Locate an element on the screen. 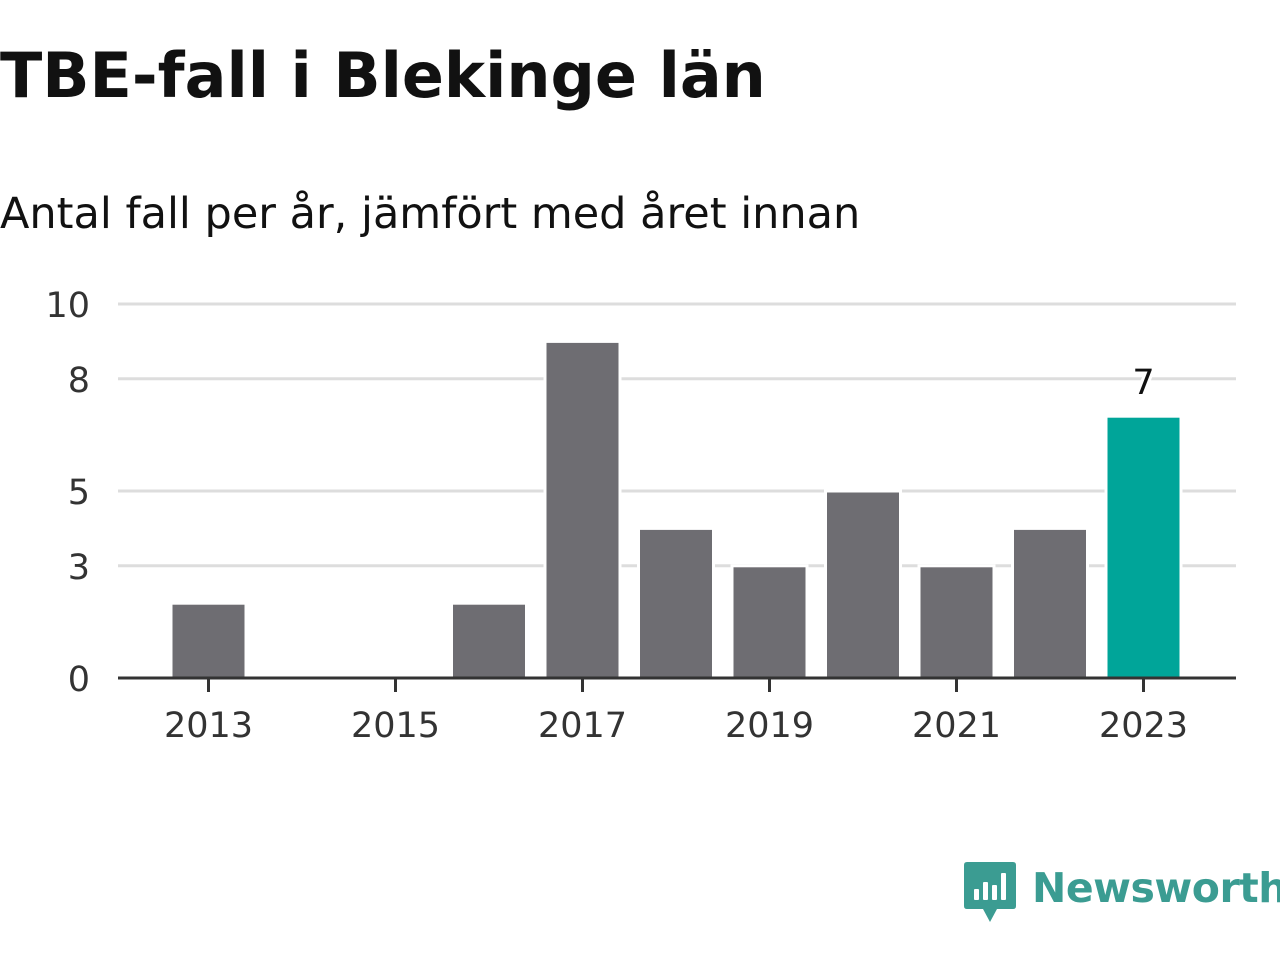  x-tick-label: 2013 is located at coordinates (208, 726).